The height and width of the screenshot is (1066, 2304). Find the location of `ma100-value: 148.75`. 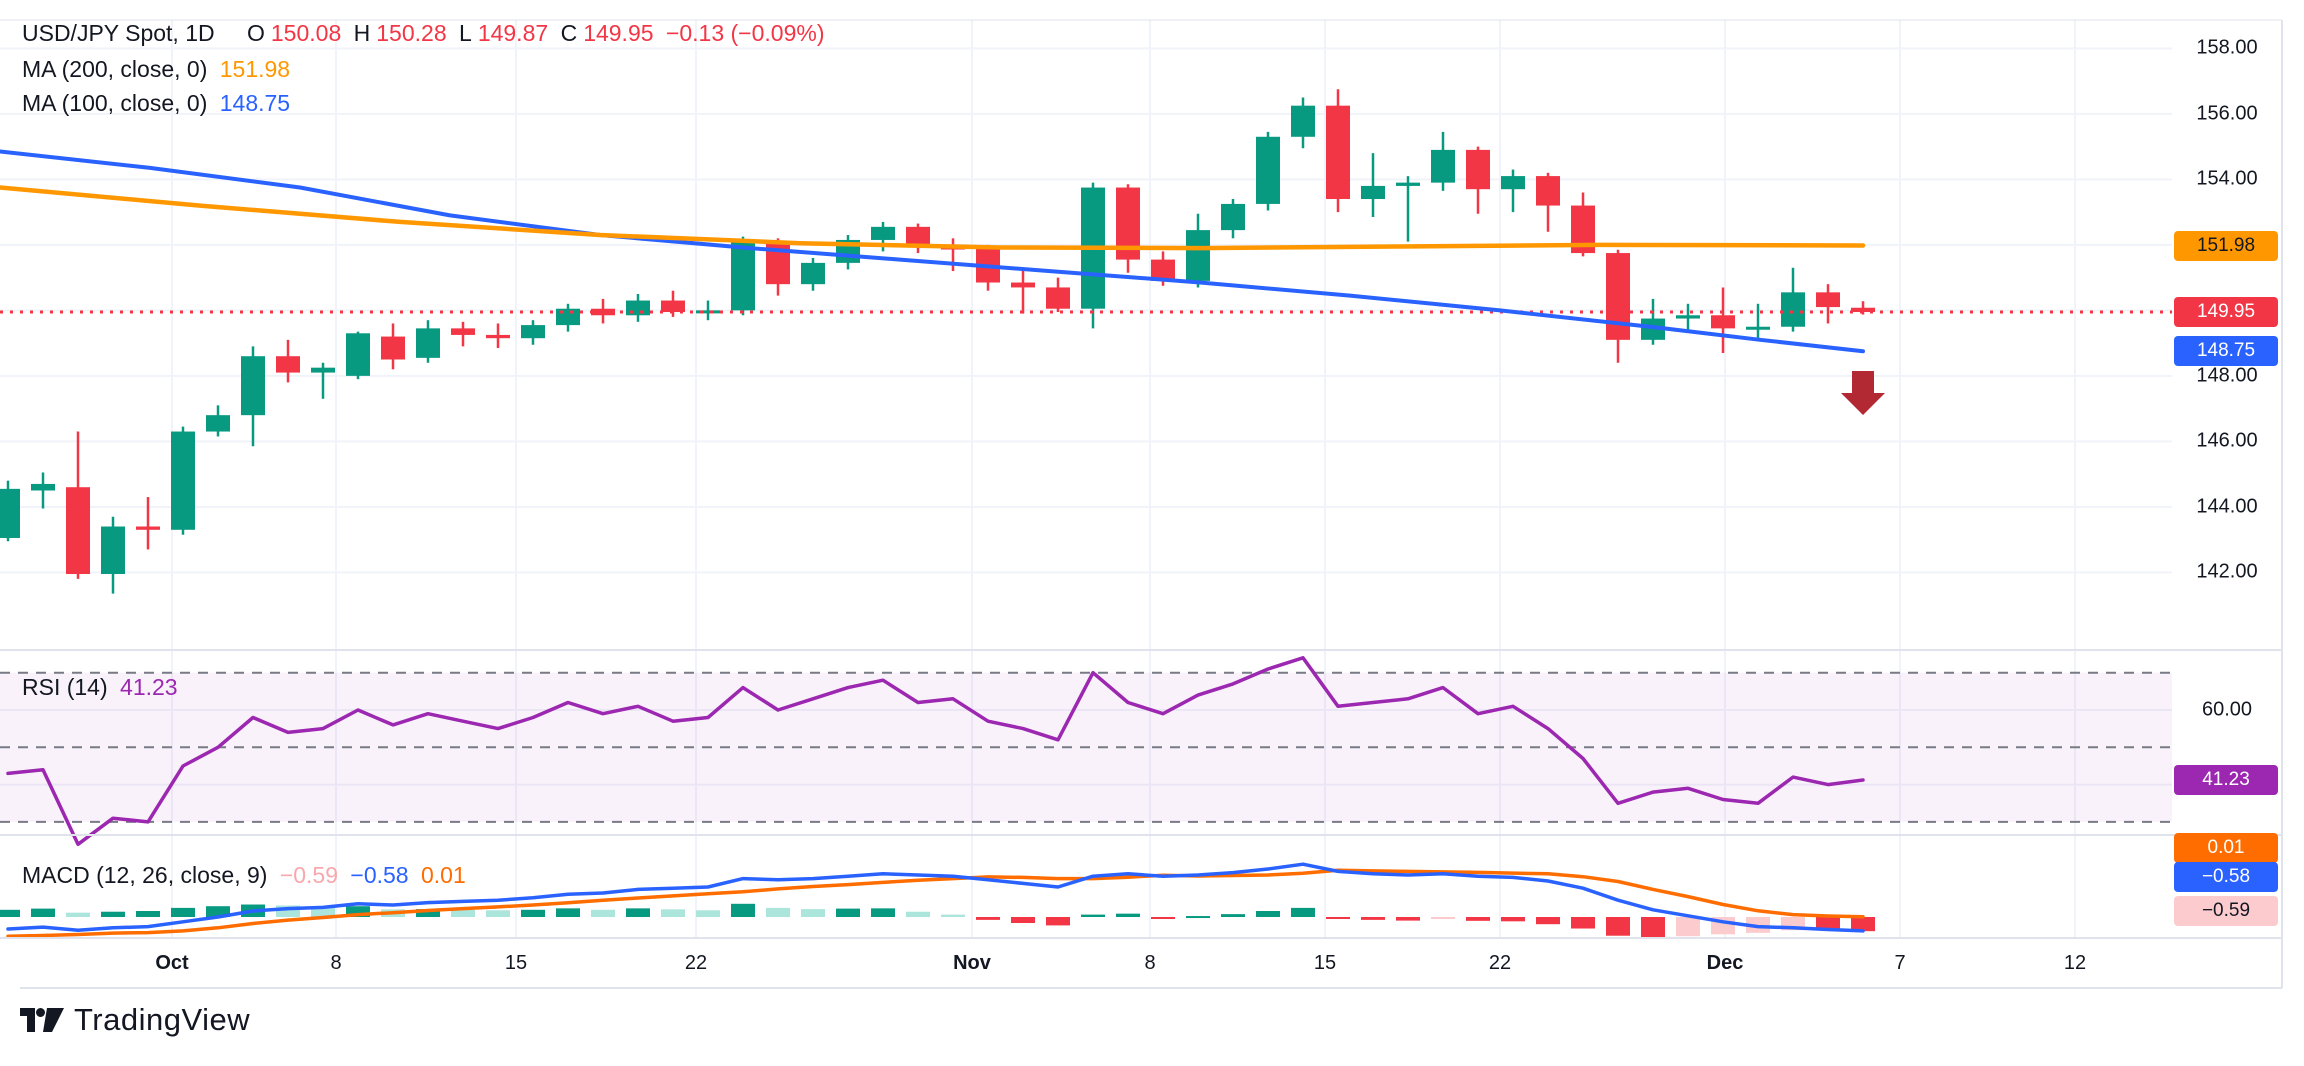

ma100-value: 148.75 is located at coordinates (255, 103).